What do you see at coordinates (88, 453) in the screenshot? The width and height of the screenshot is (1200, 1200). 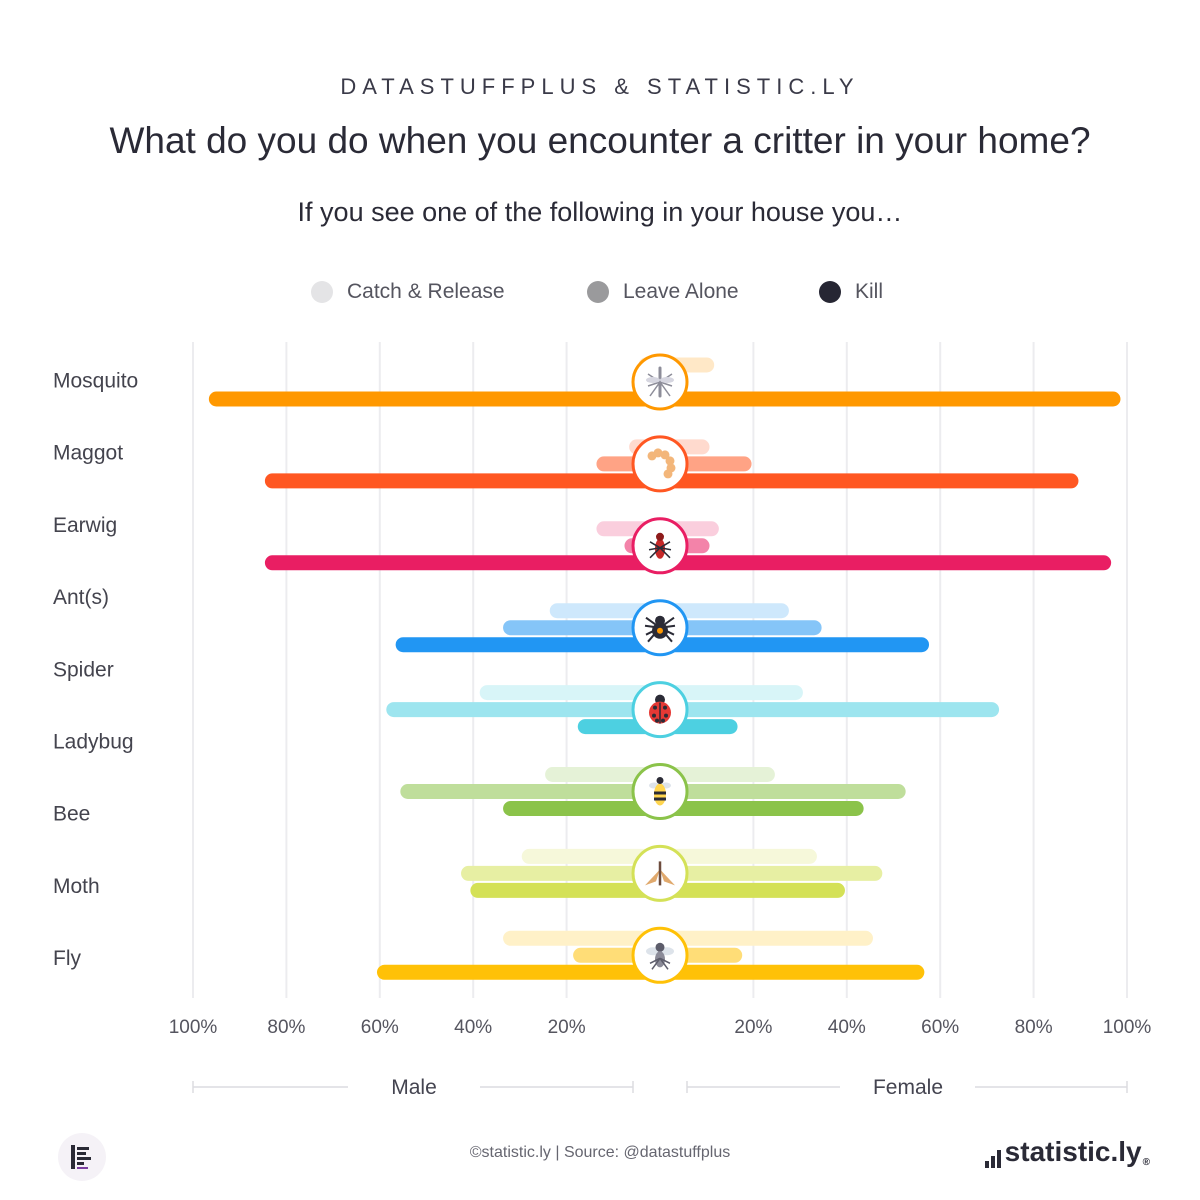 I see `row-label: Maggot` at bounding box center [88, 453].